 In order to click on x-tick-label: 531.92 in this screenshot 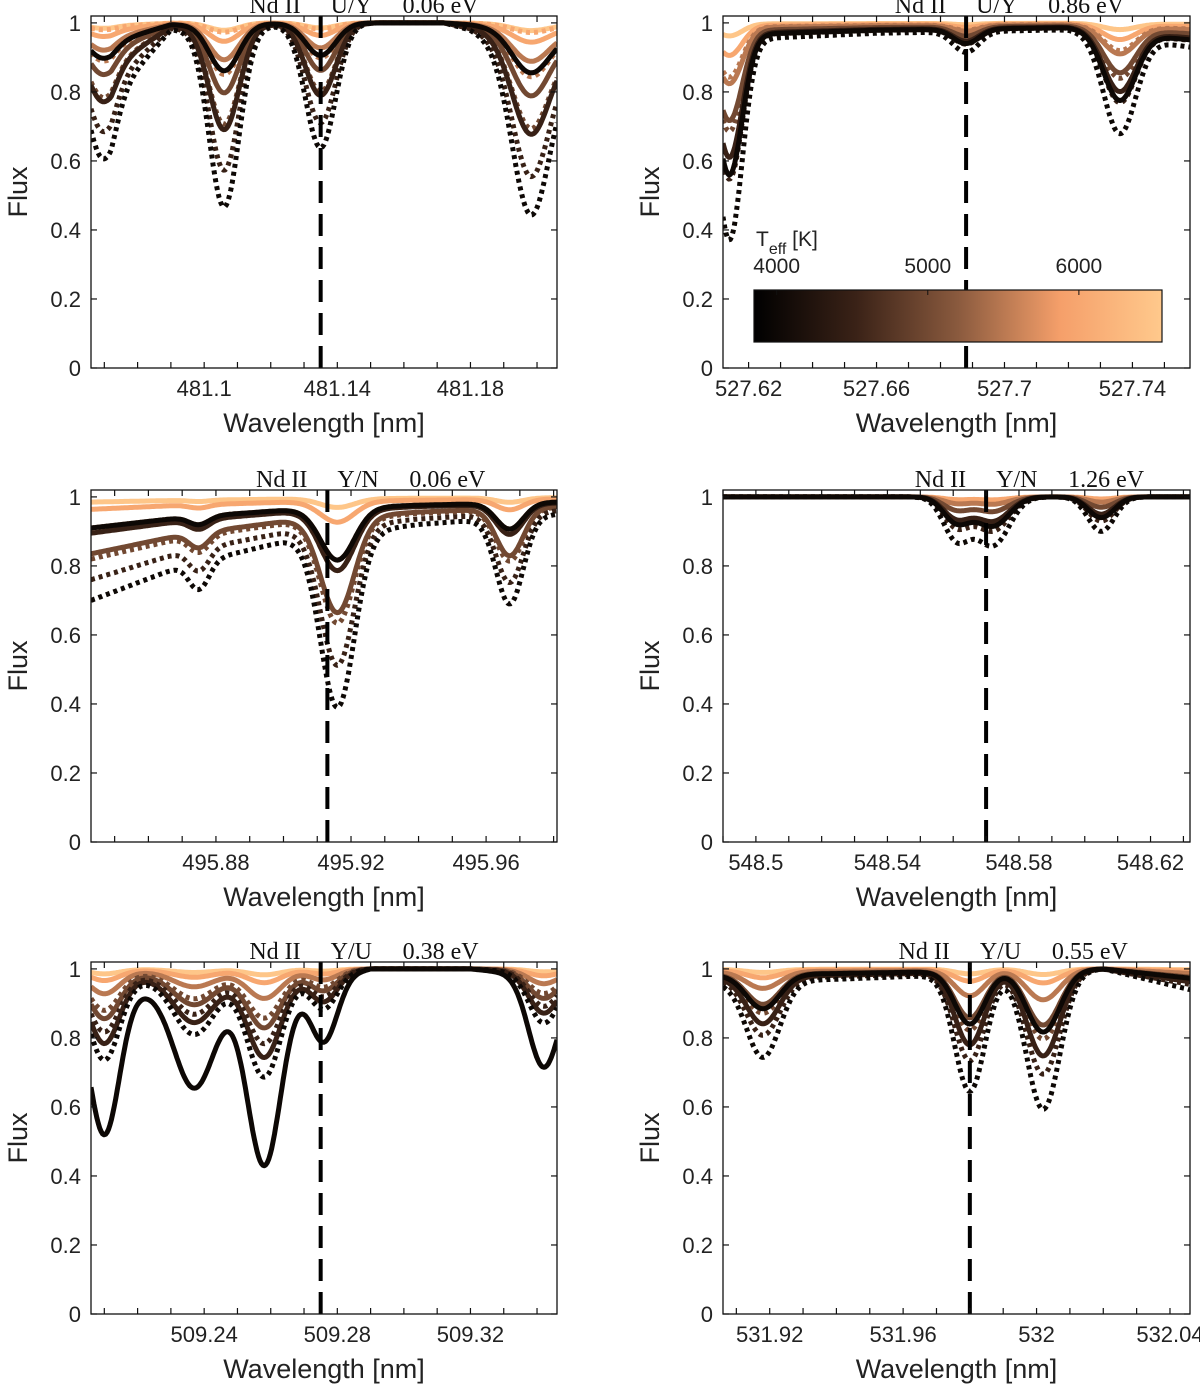, I will do `click(769, 1334)`.